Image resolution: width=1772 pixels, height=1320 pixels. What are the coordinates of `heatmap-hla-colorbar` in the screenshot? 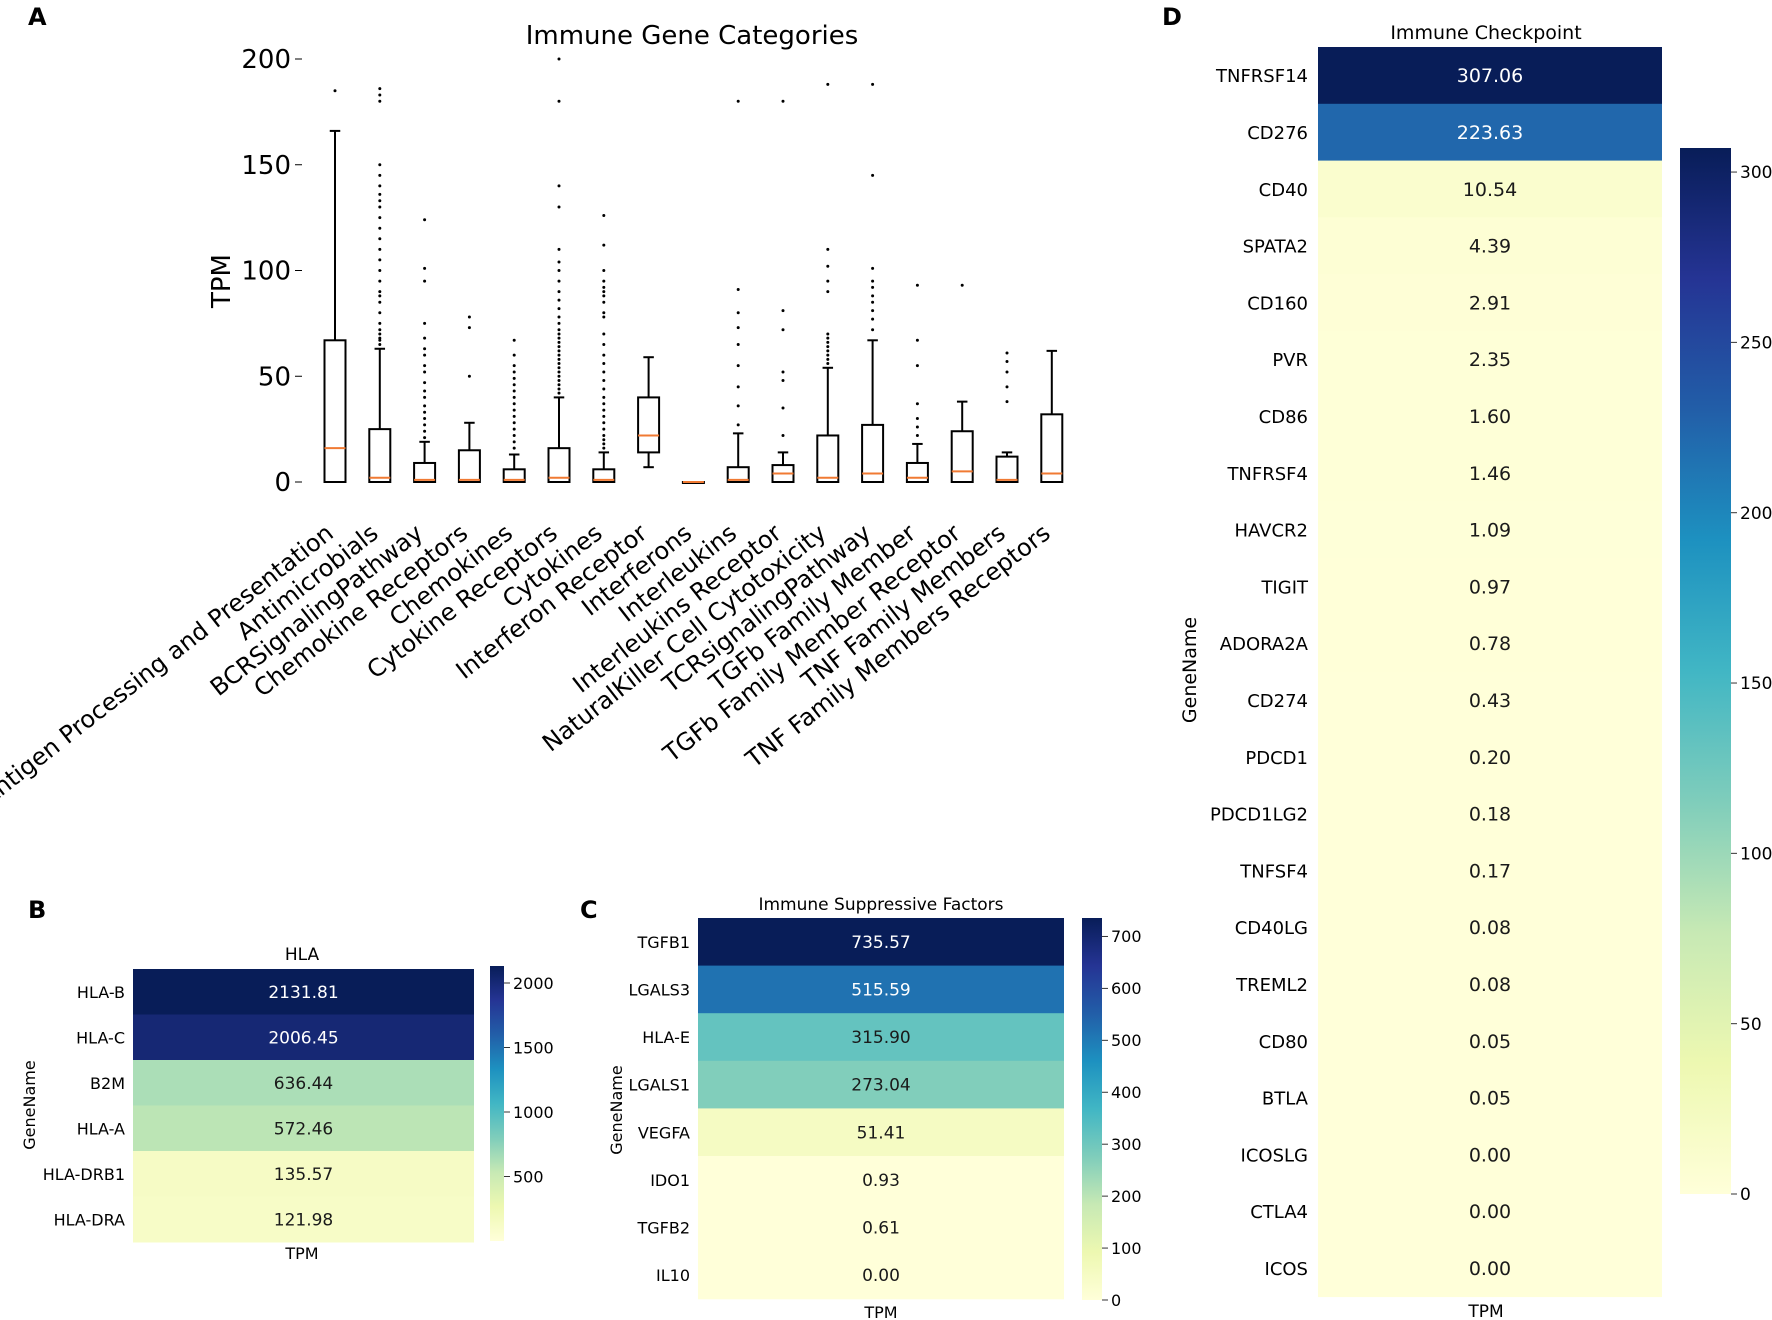 It's located at (497, 1103).